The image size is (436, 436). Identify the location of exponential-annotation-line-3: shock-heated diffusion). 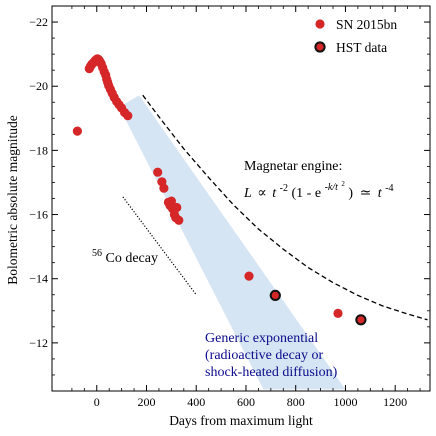
(271, 372).